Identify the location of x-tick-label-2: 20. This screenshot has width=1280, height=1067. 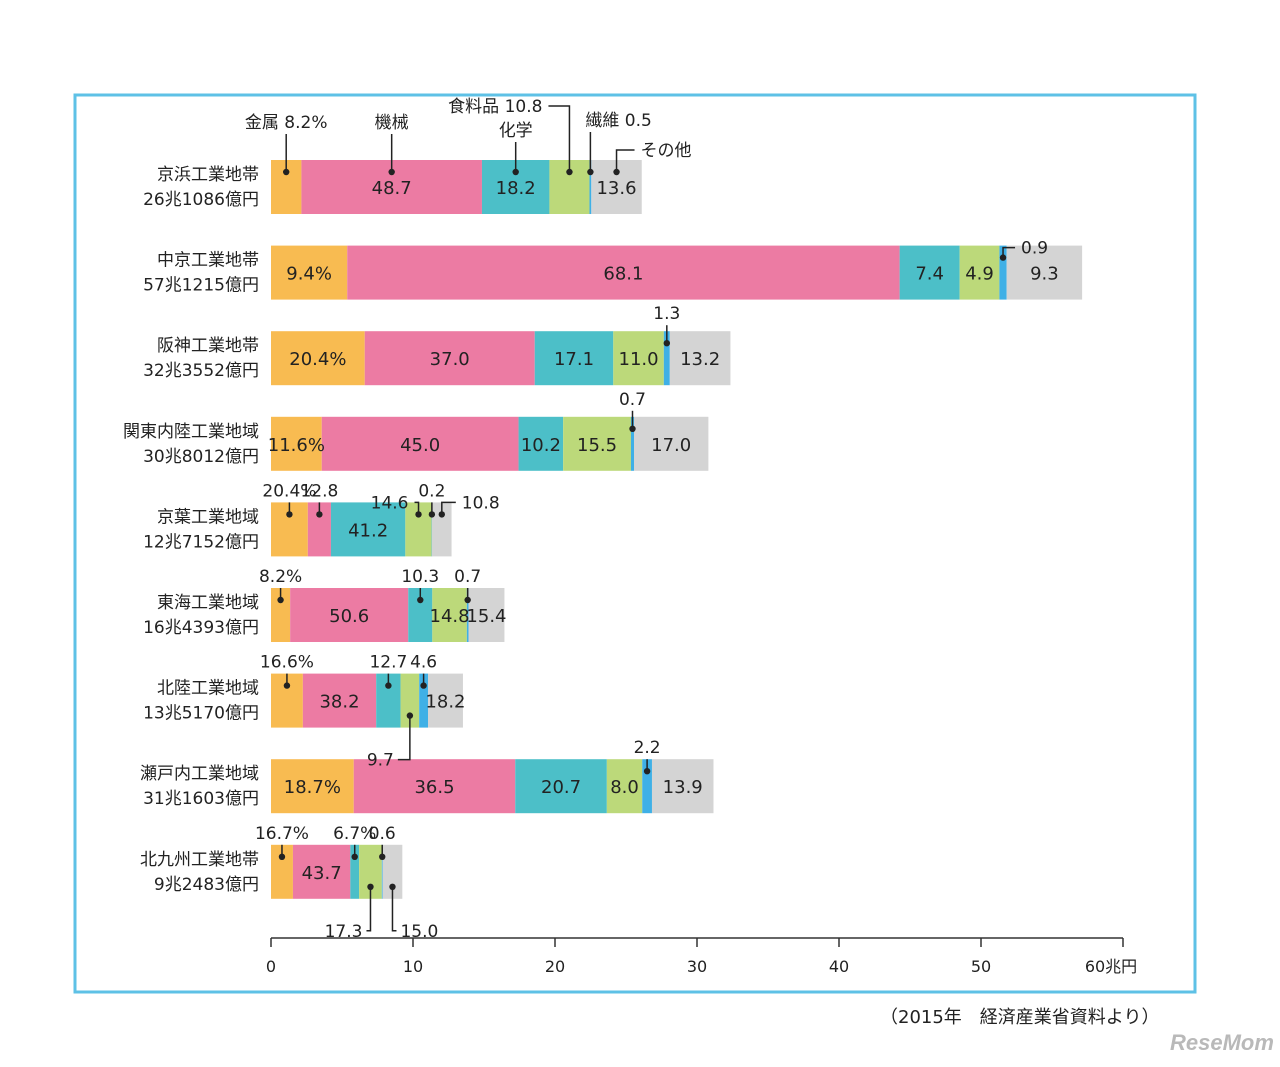
(555, 966).